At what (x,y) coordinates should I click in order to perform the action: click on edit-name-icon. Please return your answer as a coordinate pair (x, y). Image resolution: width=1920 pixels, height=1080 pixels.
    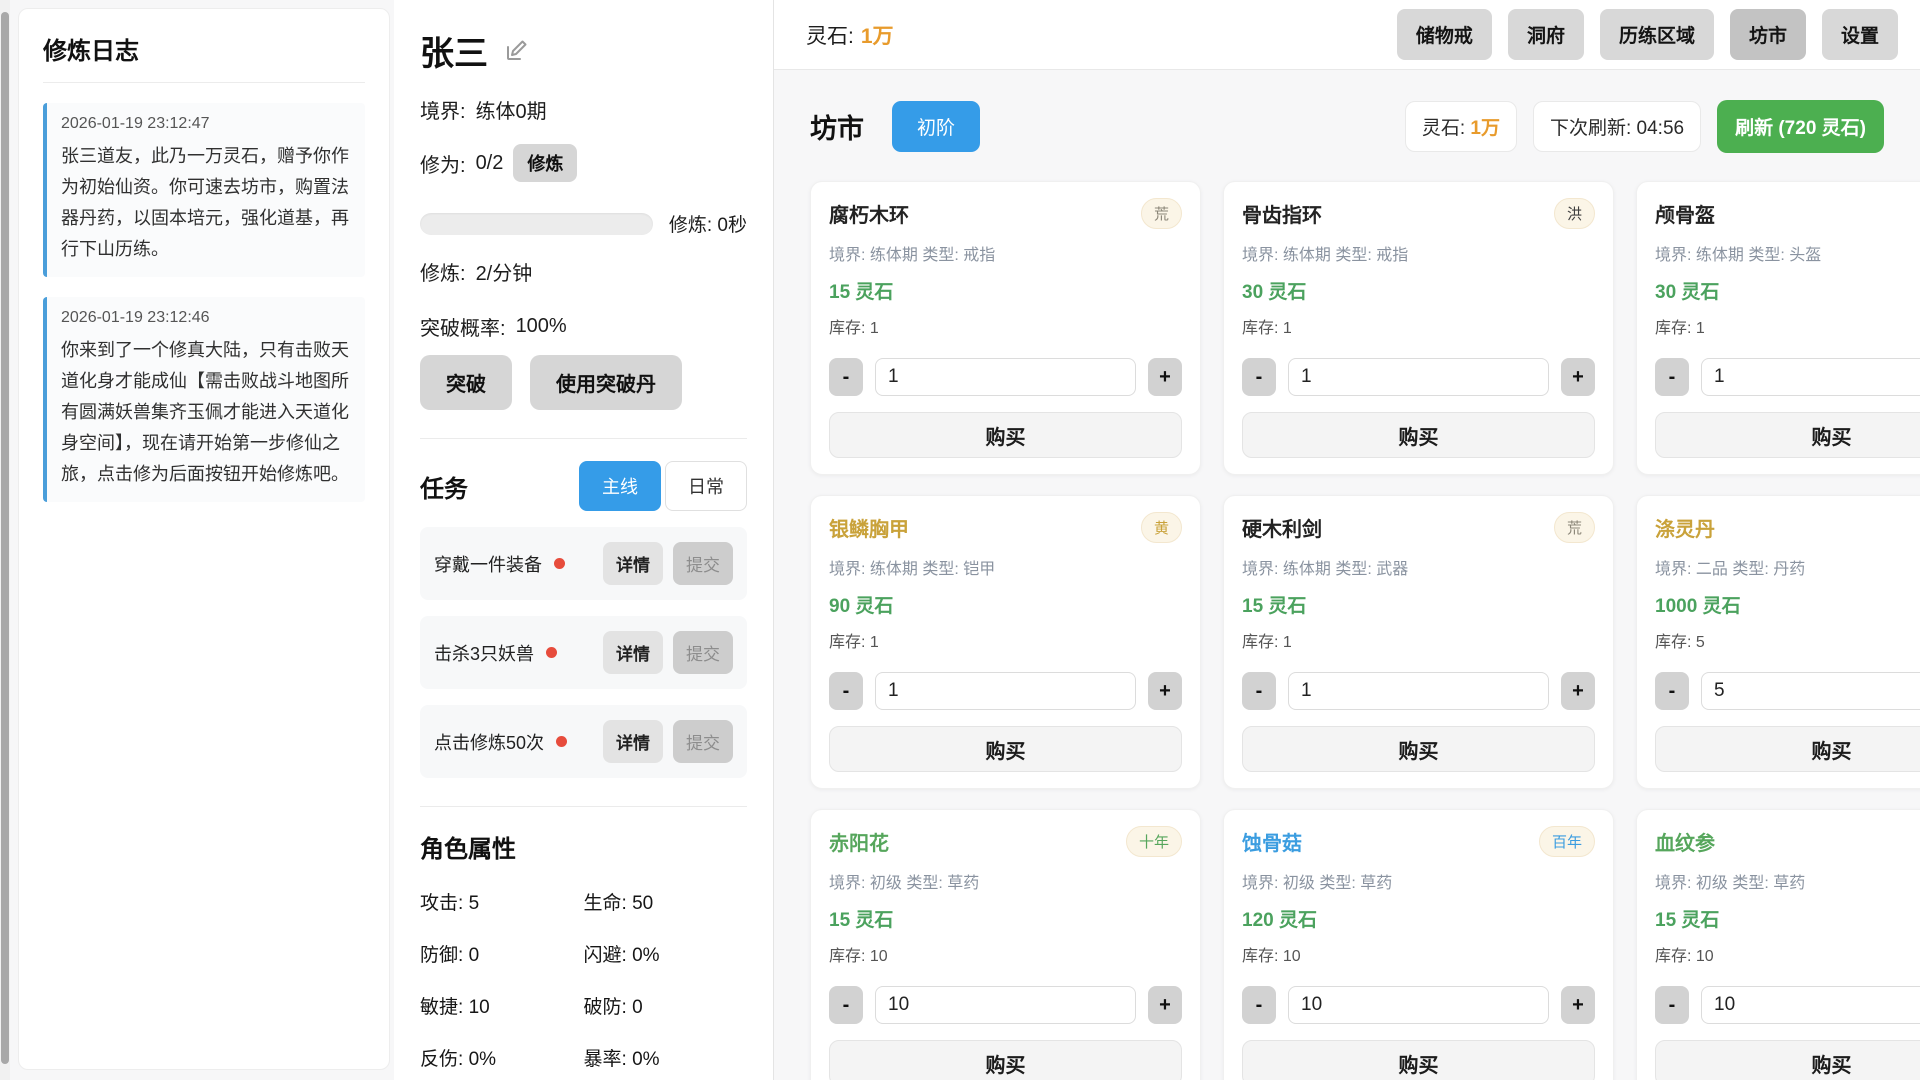
    Looking at the image, I should click on (516, 51).